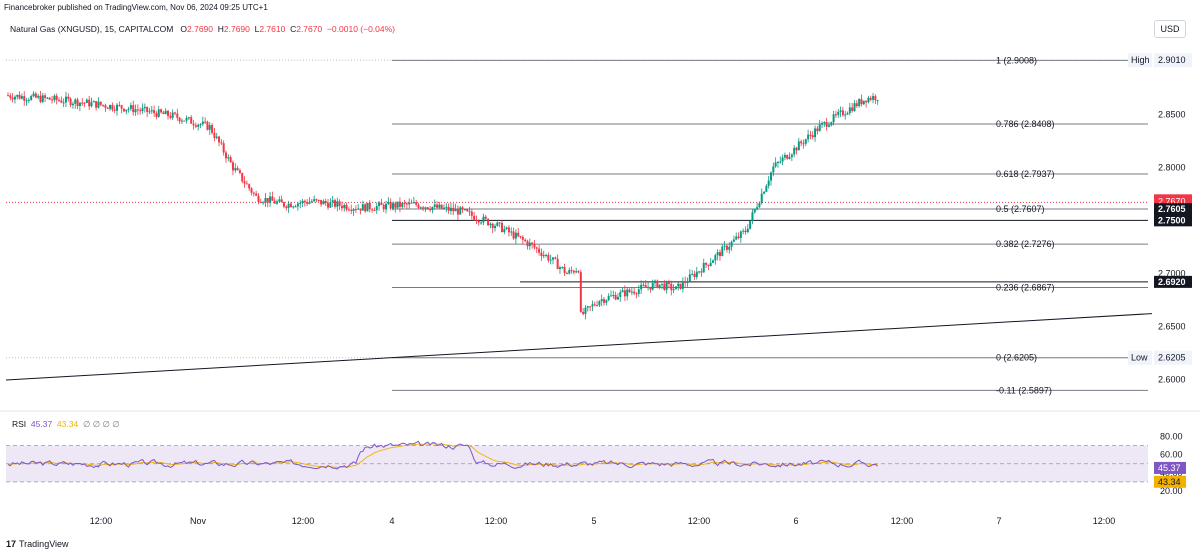 The image size is (1200, 555). Describe the element at coordinates (11, 544) in the screenshot. I see `tradingview-logo-icon: 17` at that location.